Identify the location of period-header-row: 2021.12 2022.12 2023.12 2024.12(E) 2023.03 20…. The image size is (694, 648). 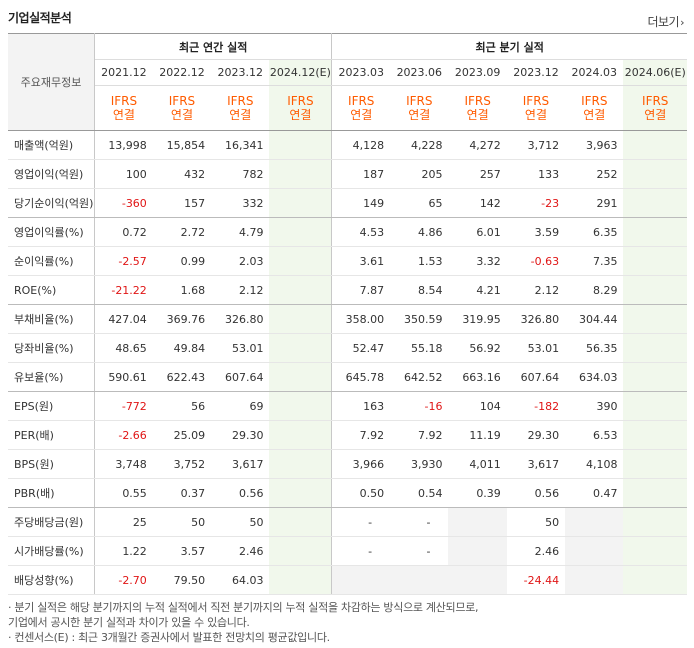
(347, 72).